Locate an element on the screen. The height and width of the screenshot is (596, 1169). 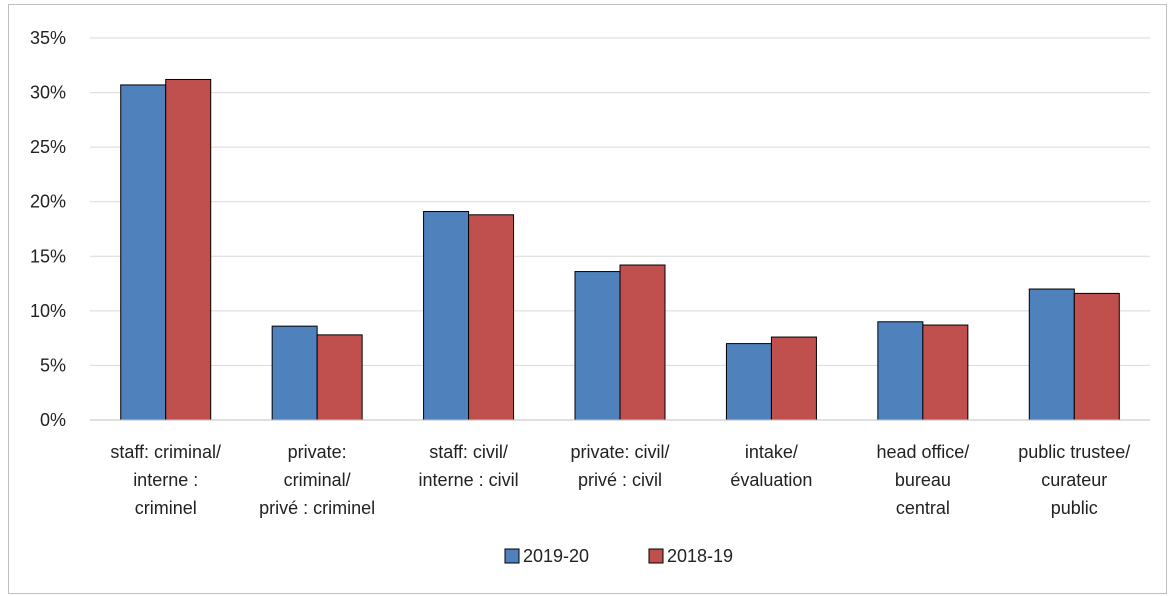
y-tick-label: 5% is located at coordinates (53, 365).